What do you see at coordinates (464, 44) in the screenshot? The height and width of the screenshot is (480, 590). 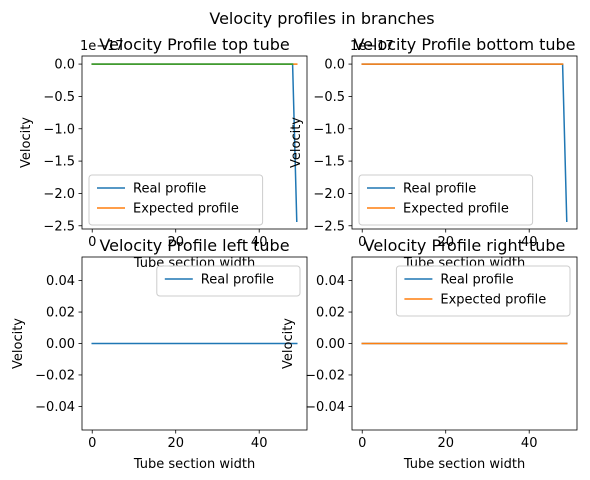 I see `subplot-title: Velocity Profile bottom tube` at bounding box center [464, 44].